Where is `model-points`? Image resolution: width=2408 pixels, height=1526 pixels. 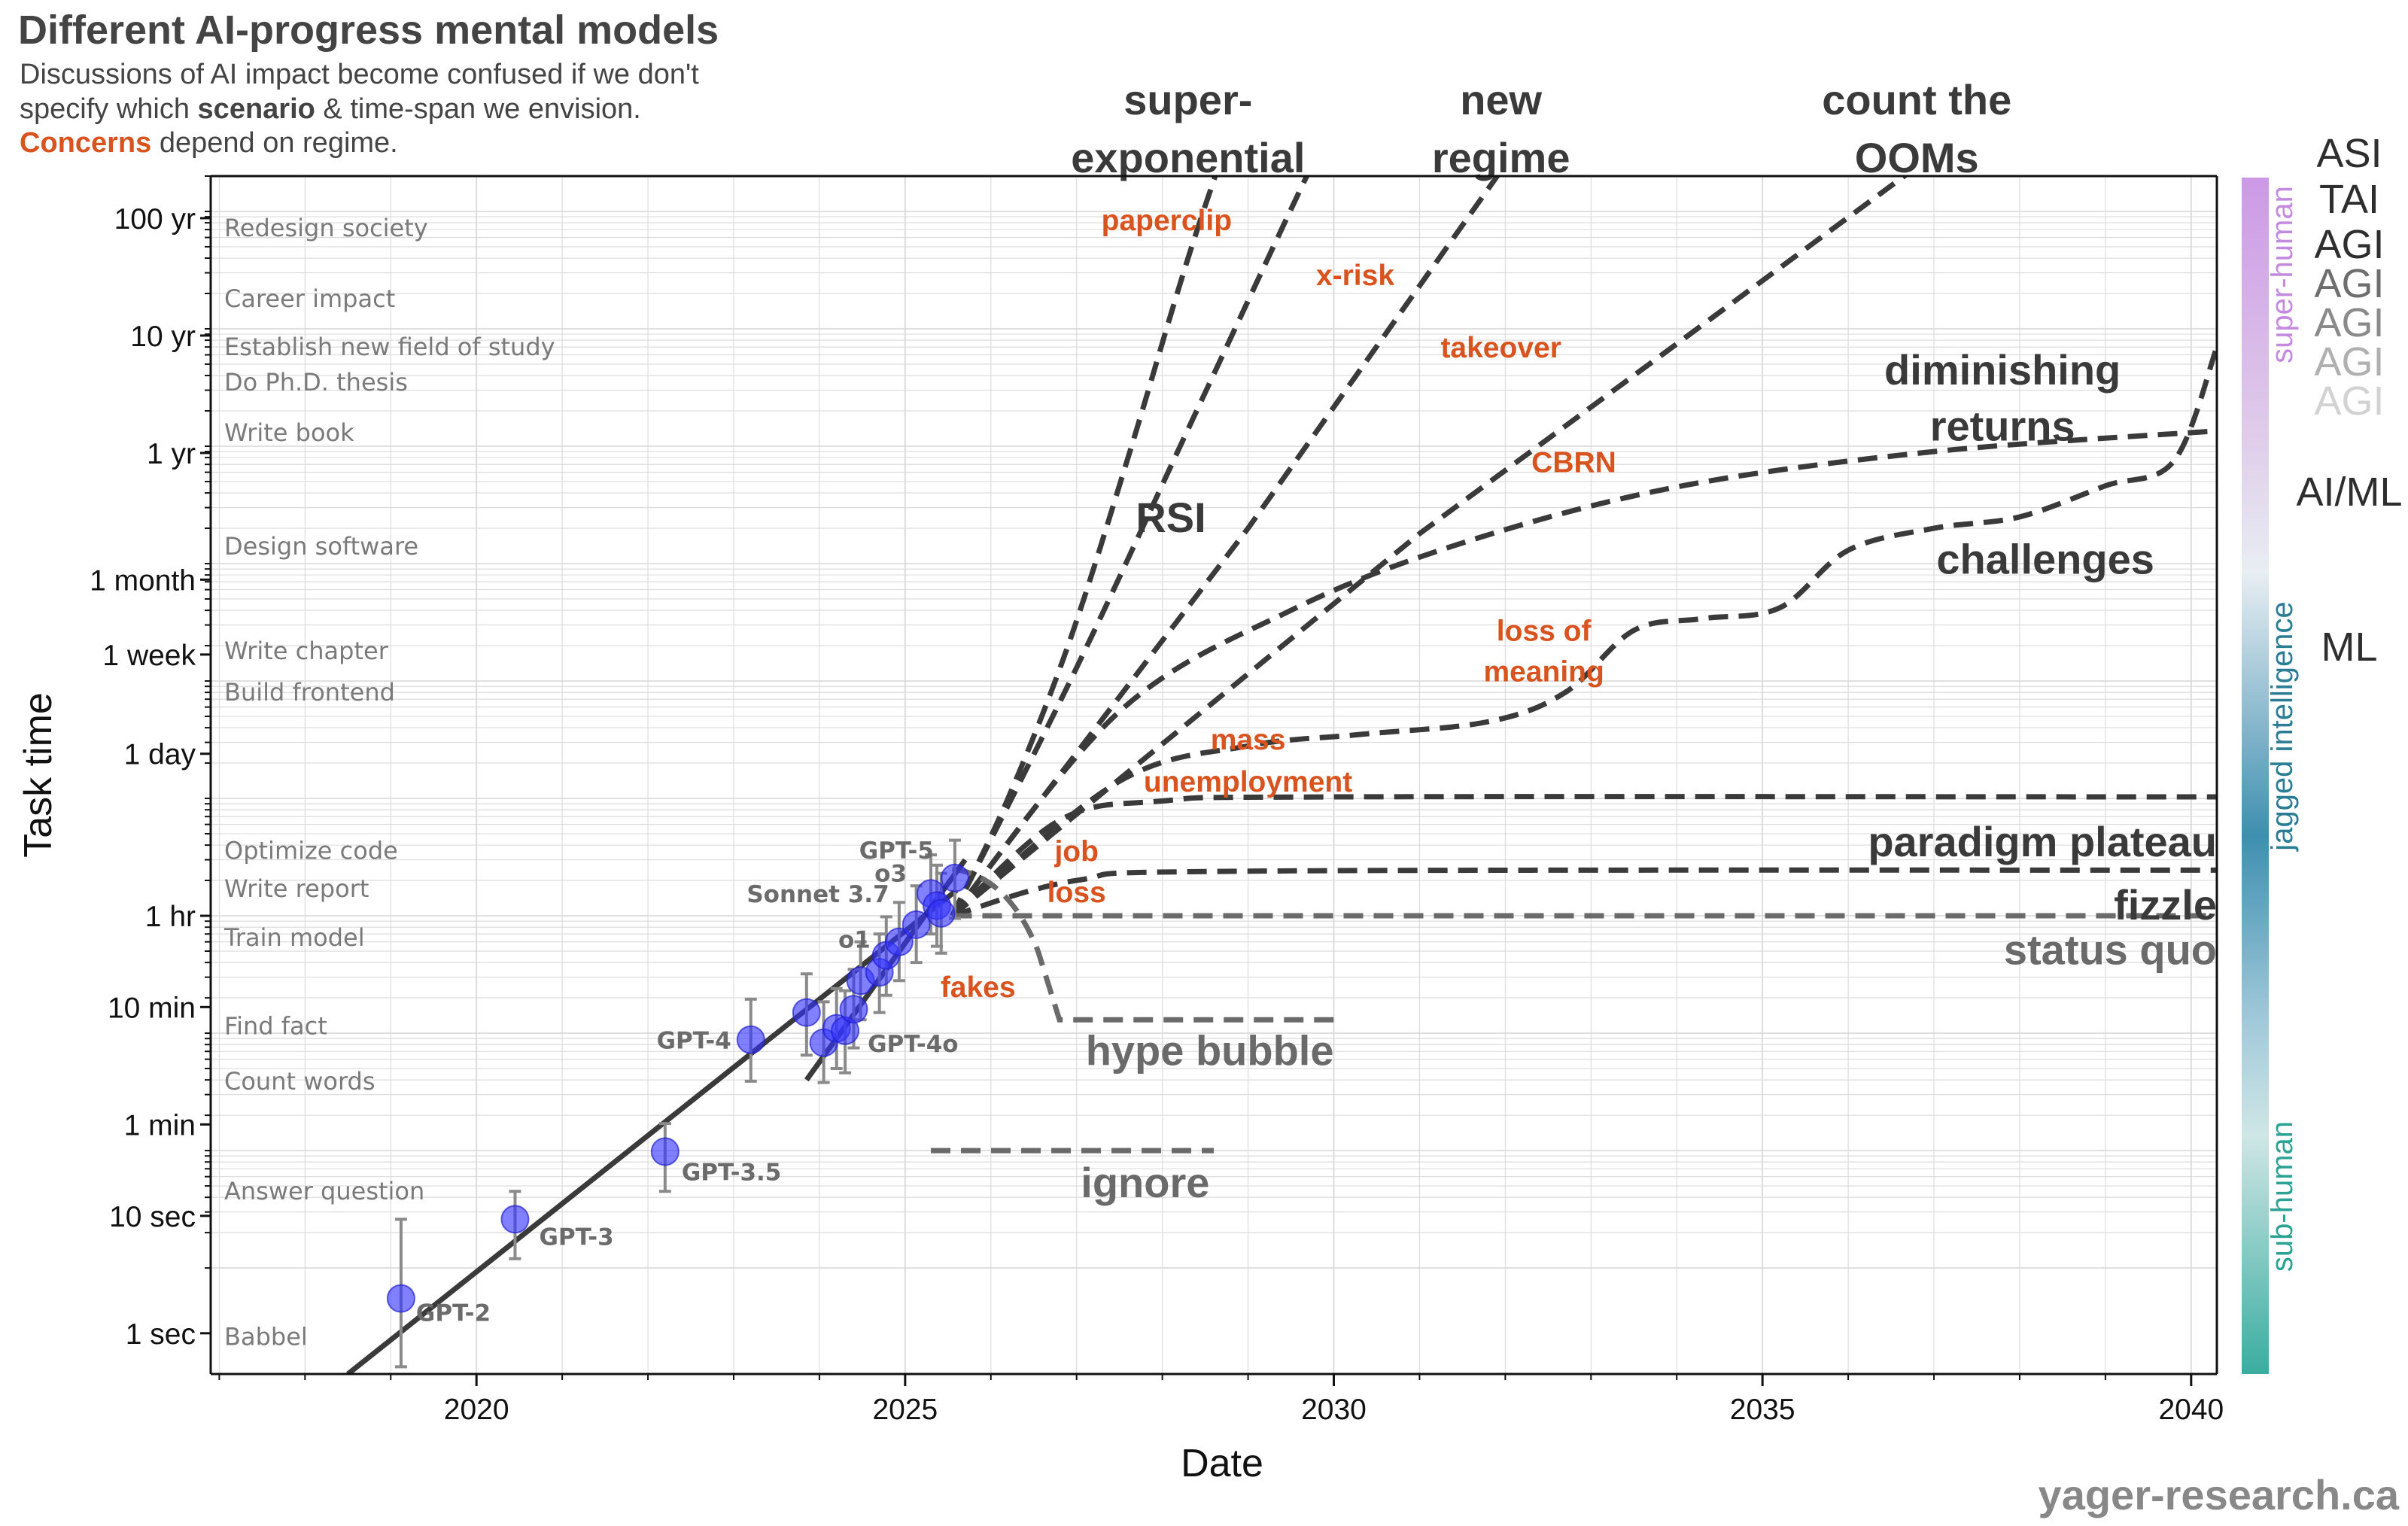
model-points is located at coordinates (677, 1103).